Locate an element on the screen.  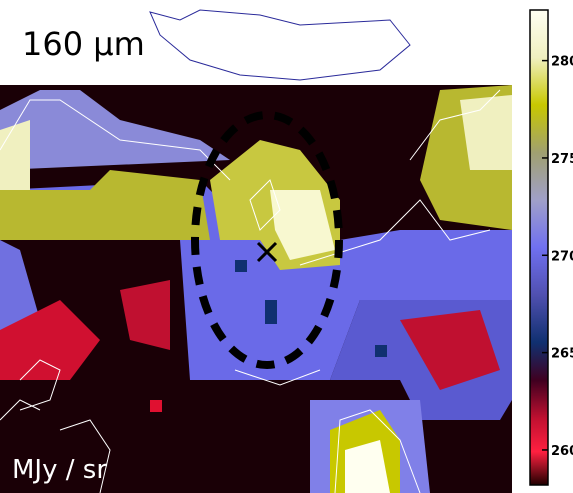
colorbar-tick-label: 260 is located at coordinates (562, 451).